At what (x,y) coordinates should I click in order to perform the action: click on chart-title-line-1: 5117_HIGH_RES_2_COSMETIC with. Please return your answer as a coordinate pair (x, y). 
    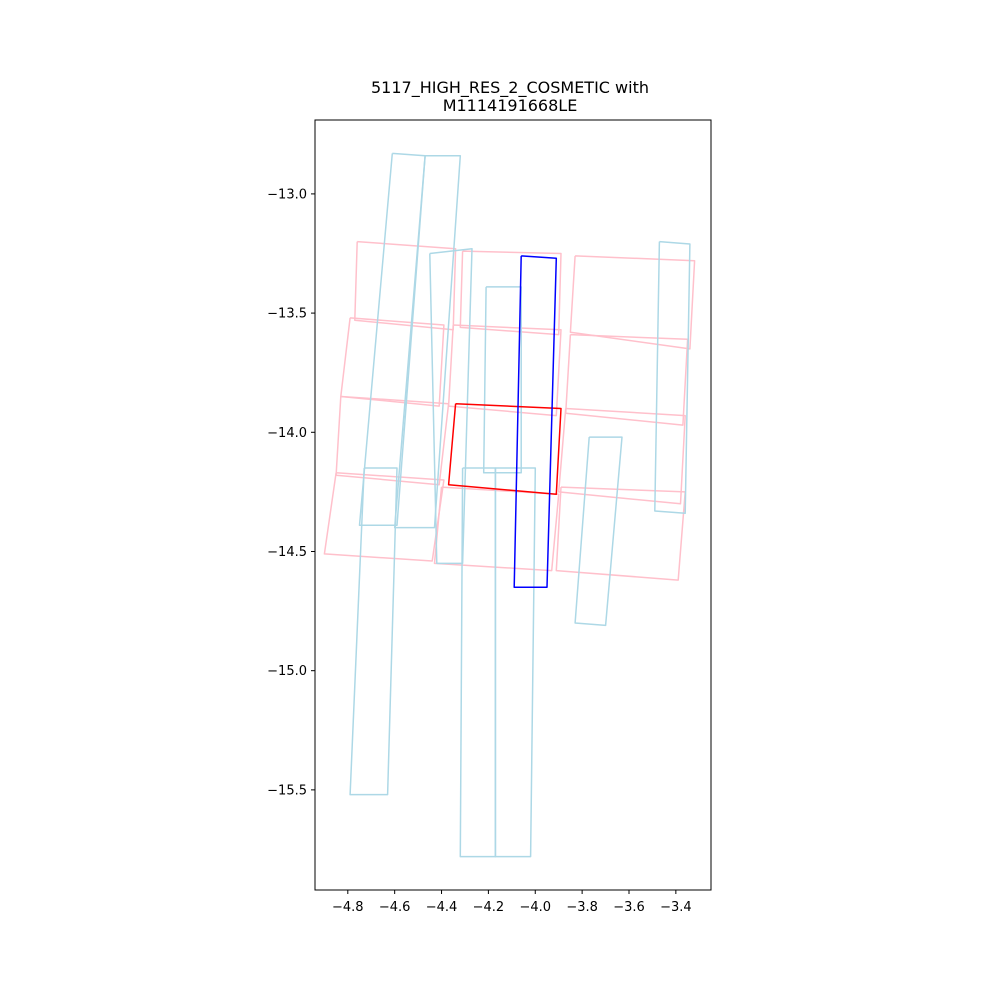
    Looking at the image, I should click on (510, 87).